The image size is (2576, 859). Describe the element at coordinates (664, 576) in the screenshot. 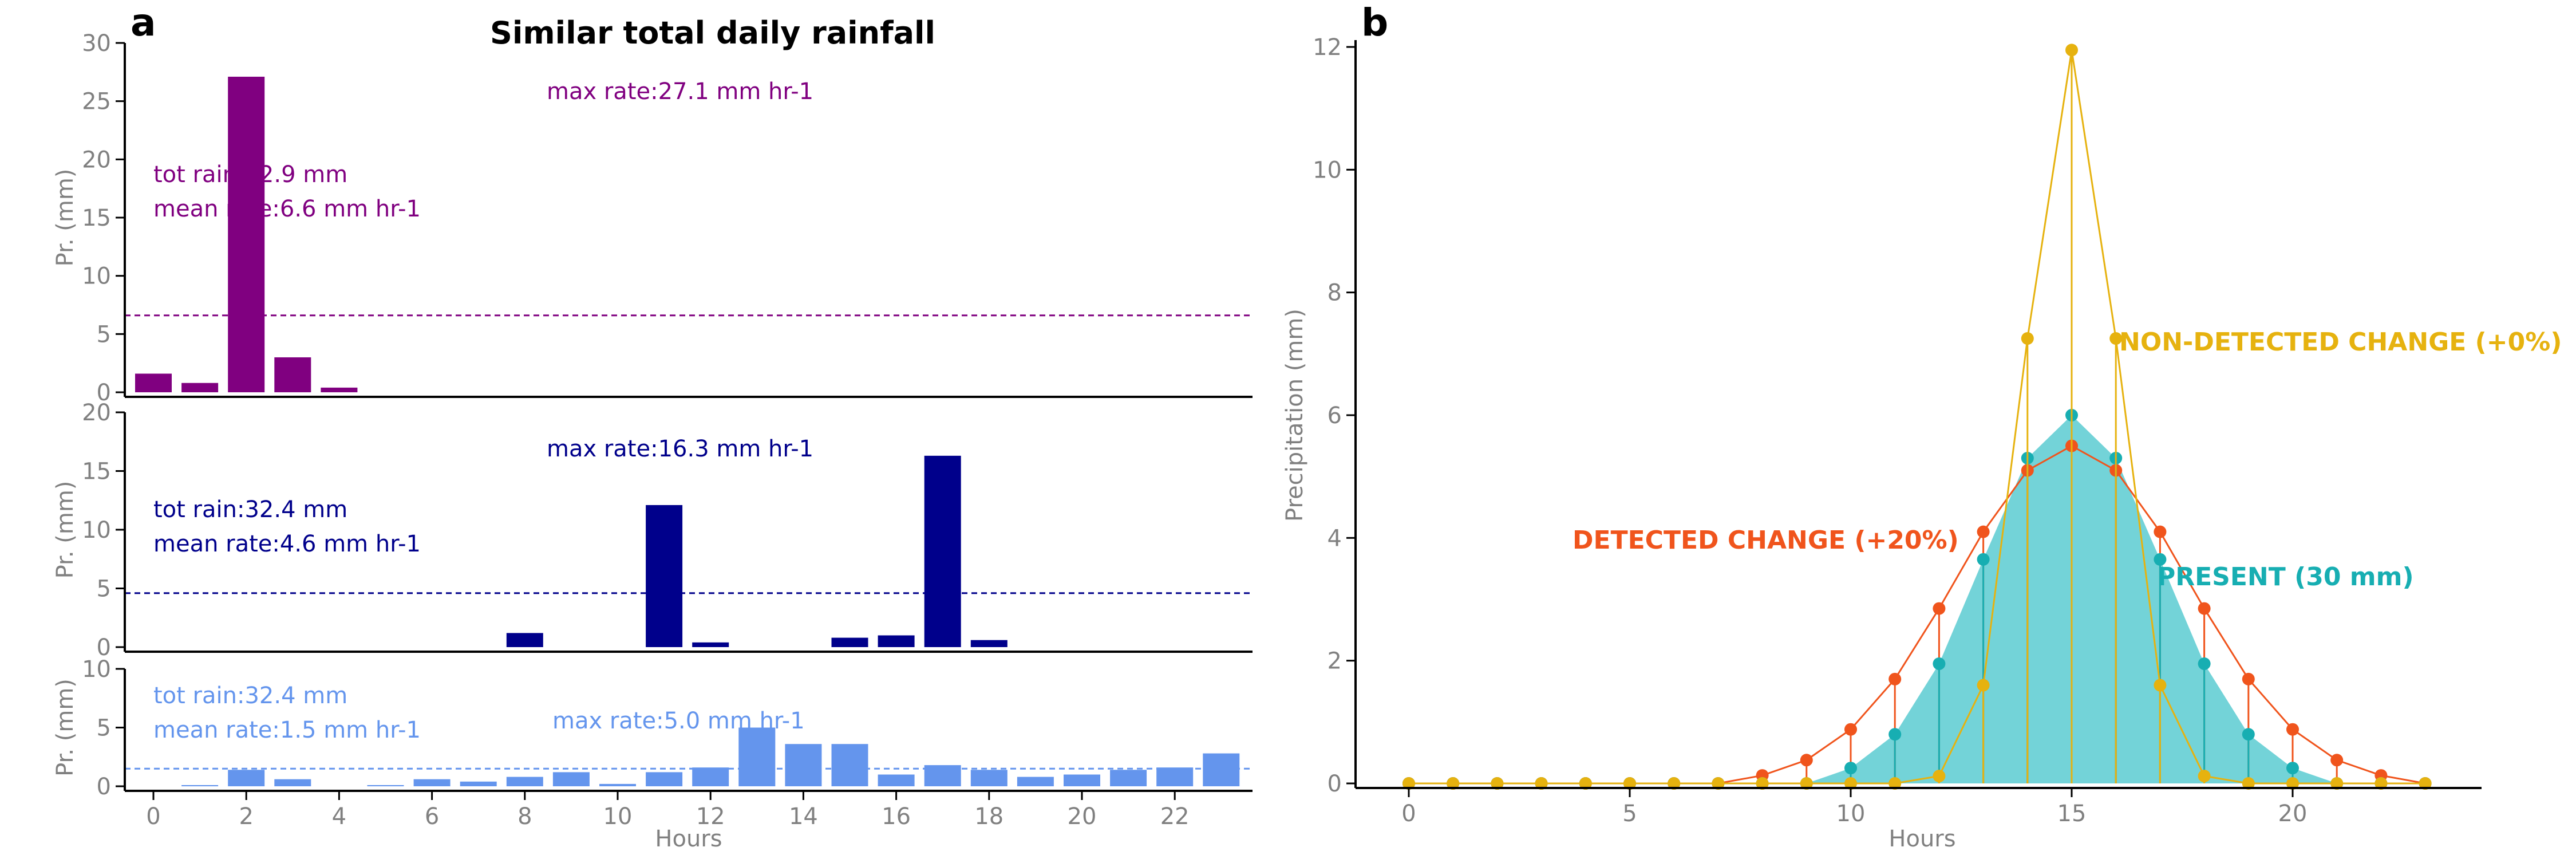

I see `bar-s2-h11` at that location.